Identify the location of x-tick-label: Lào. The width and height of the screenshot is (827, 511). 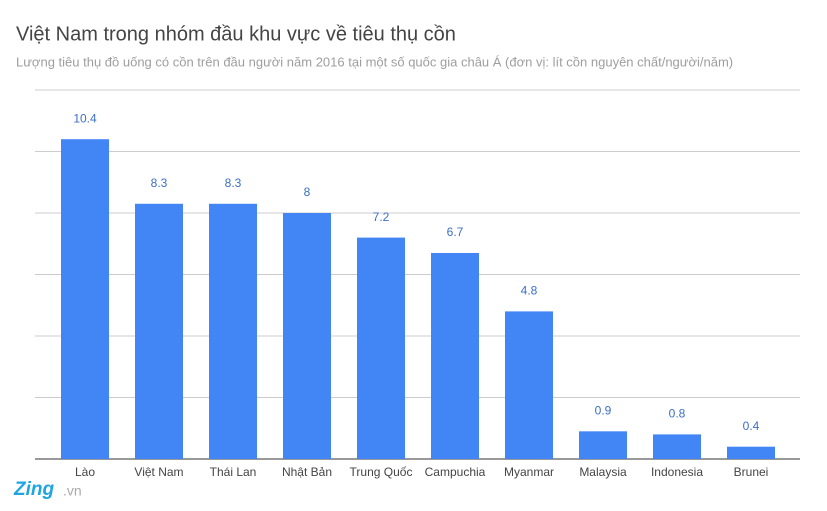
(85, 472).